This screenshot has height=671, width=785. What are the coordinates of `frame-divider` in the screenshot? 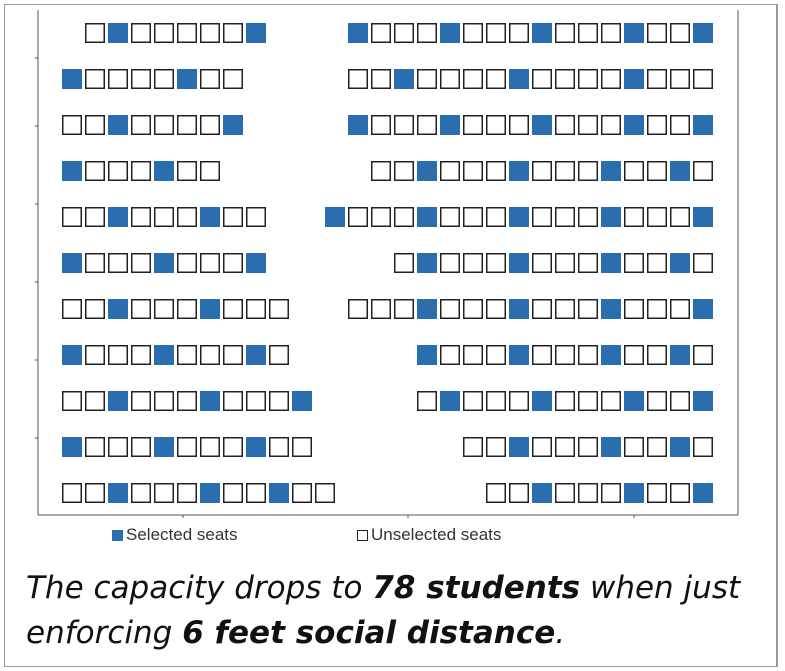 It's located at (777, 335).